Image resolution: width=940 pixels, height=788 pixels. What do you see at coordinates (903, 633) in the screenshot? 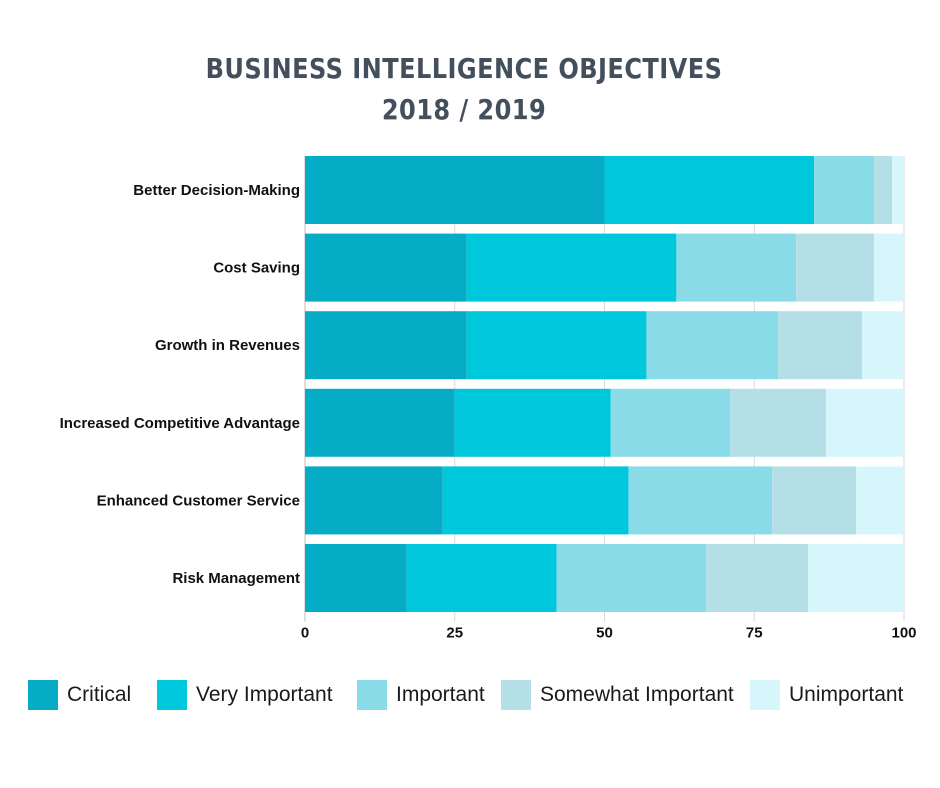
I see `x-tick-label: 100` at bounding box center [903, 633].